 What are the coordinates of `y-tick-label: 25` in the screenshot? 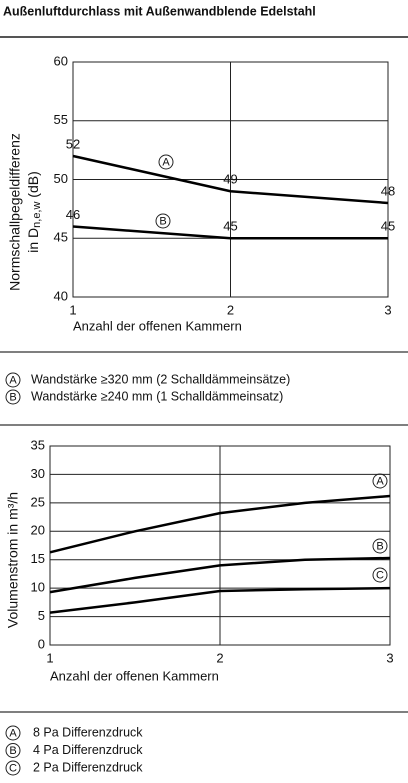 It's located at (38, 501).